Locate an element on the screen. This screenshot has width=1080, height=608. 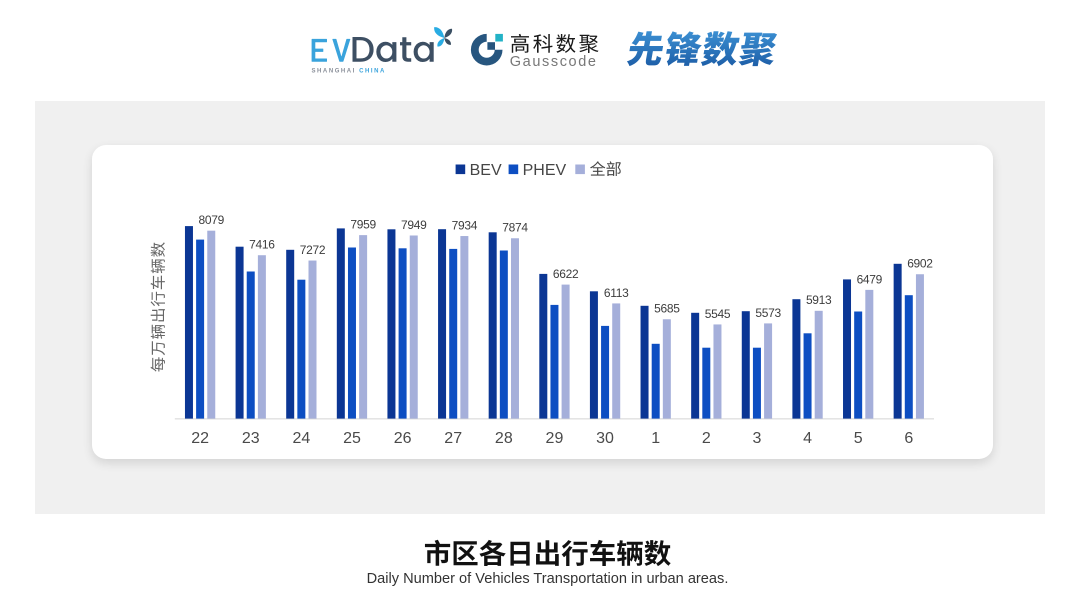
svg-text: 5 is located at coordinates (858, 438).